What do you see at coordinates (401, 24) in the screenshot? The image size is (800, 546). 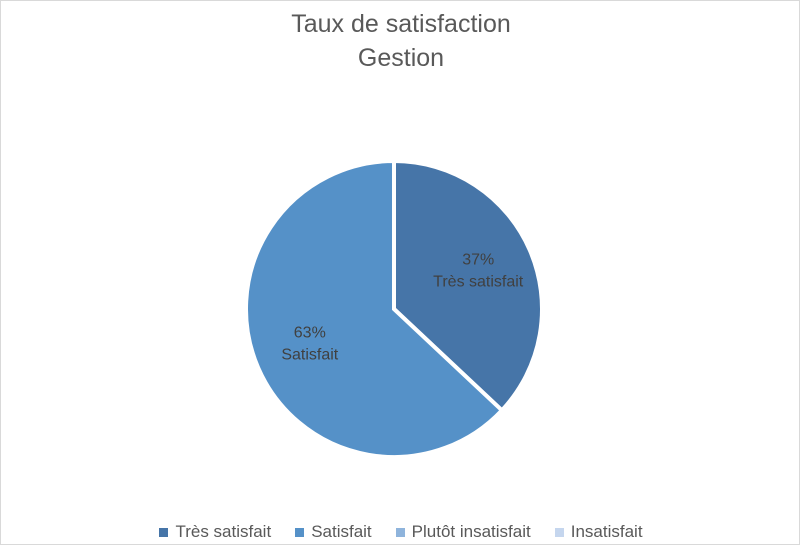 I see `chart-title: Taux de satisfaction` at bounding box center [401, 24].